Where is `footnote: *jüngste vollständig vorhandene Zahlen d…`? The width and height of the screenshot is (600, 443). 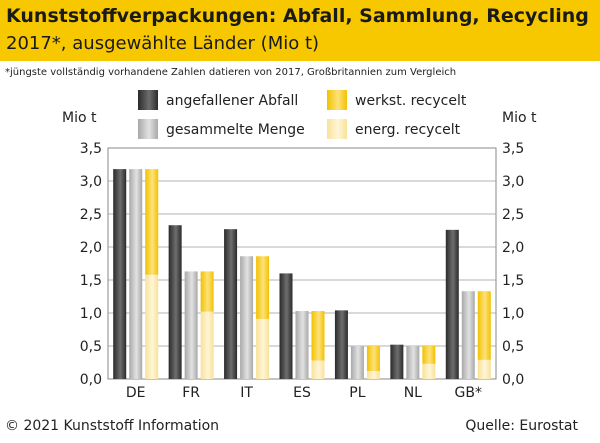 footnote: *jüngste vollständig vorhandene Zahlen d… is located at coordinates (231, 72).